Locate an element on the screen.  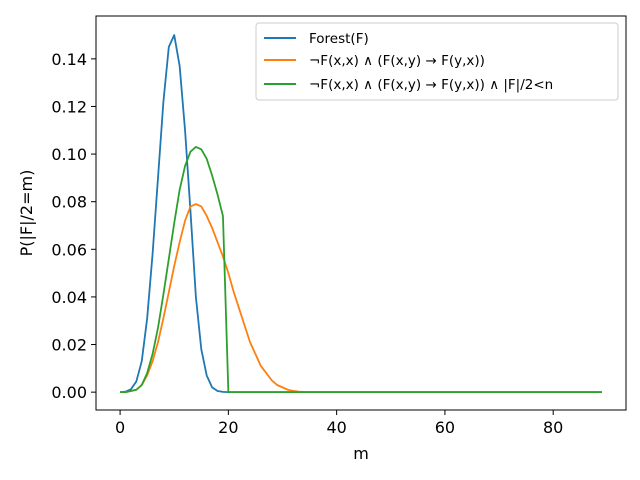
x-axis-ticks: 0 20 40 60 80 is located at coordinates (339, 423).